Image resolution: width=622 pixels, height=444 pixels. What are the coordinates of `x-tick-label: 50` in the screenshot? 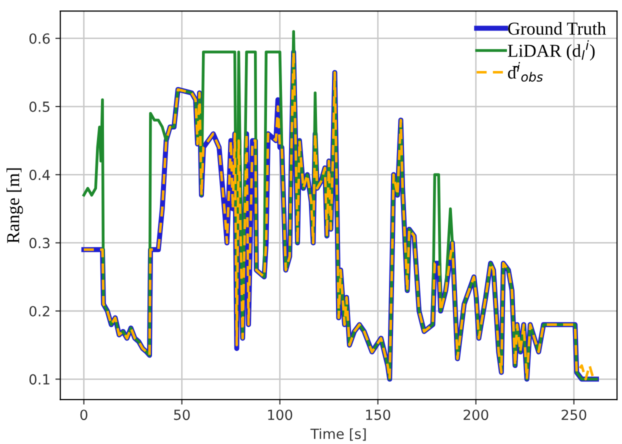 It's located at (182, 415).